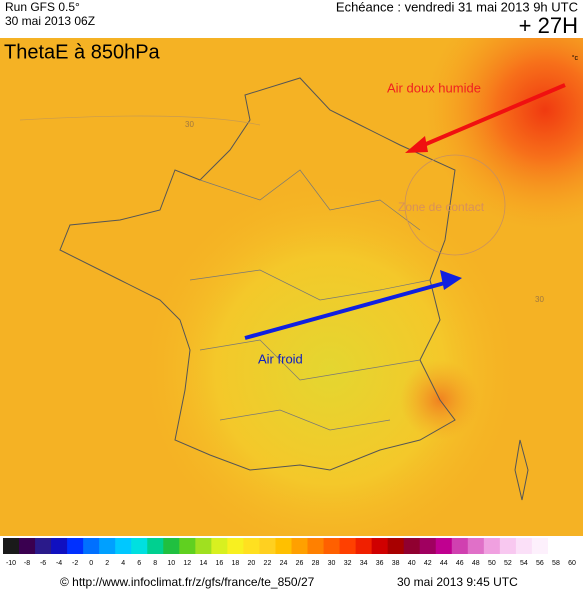 This screenshot has width=583, height=601. Describe the element at coordinates (364, 563) in the screenshot. I see `colorbar-label: 34` at that location.